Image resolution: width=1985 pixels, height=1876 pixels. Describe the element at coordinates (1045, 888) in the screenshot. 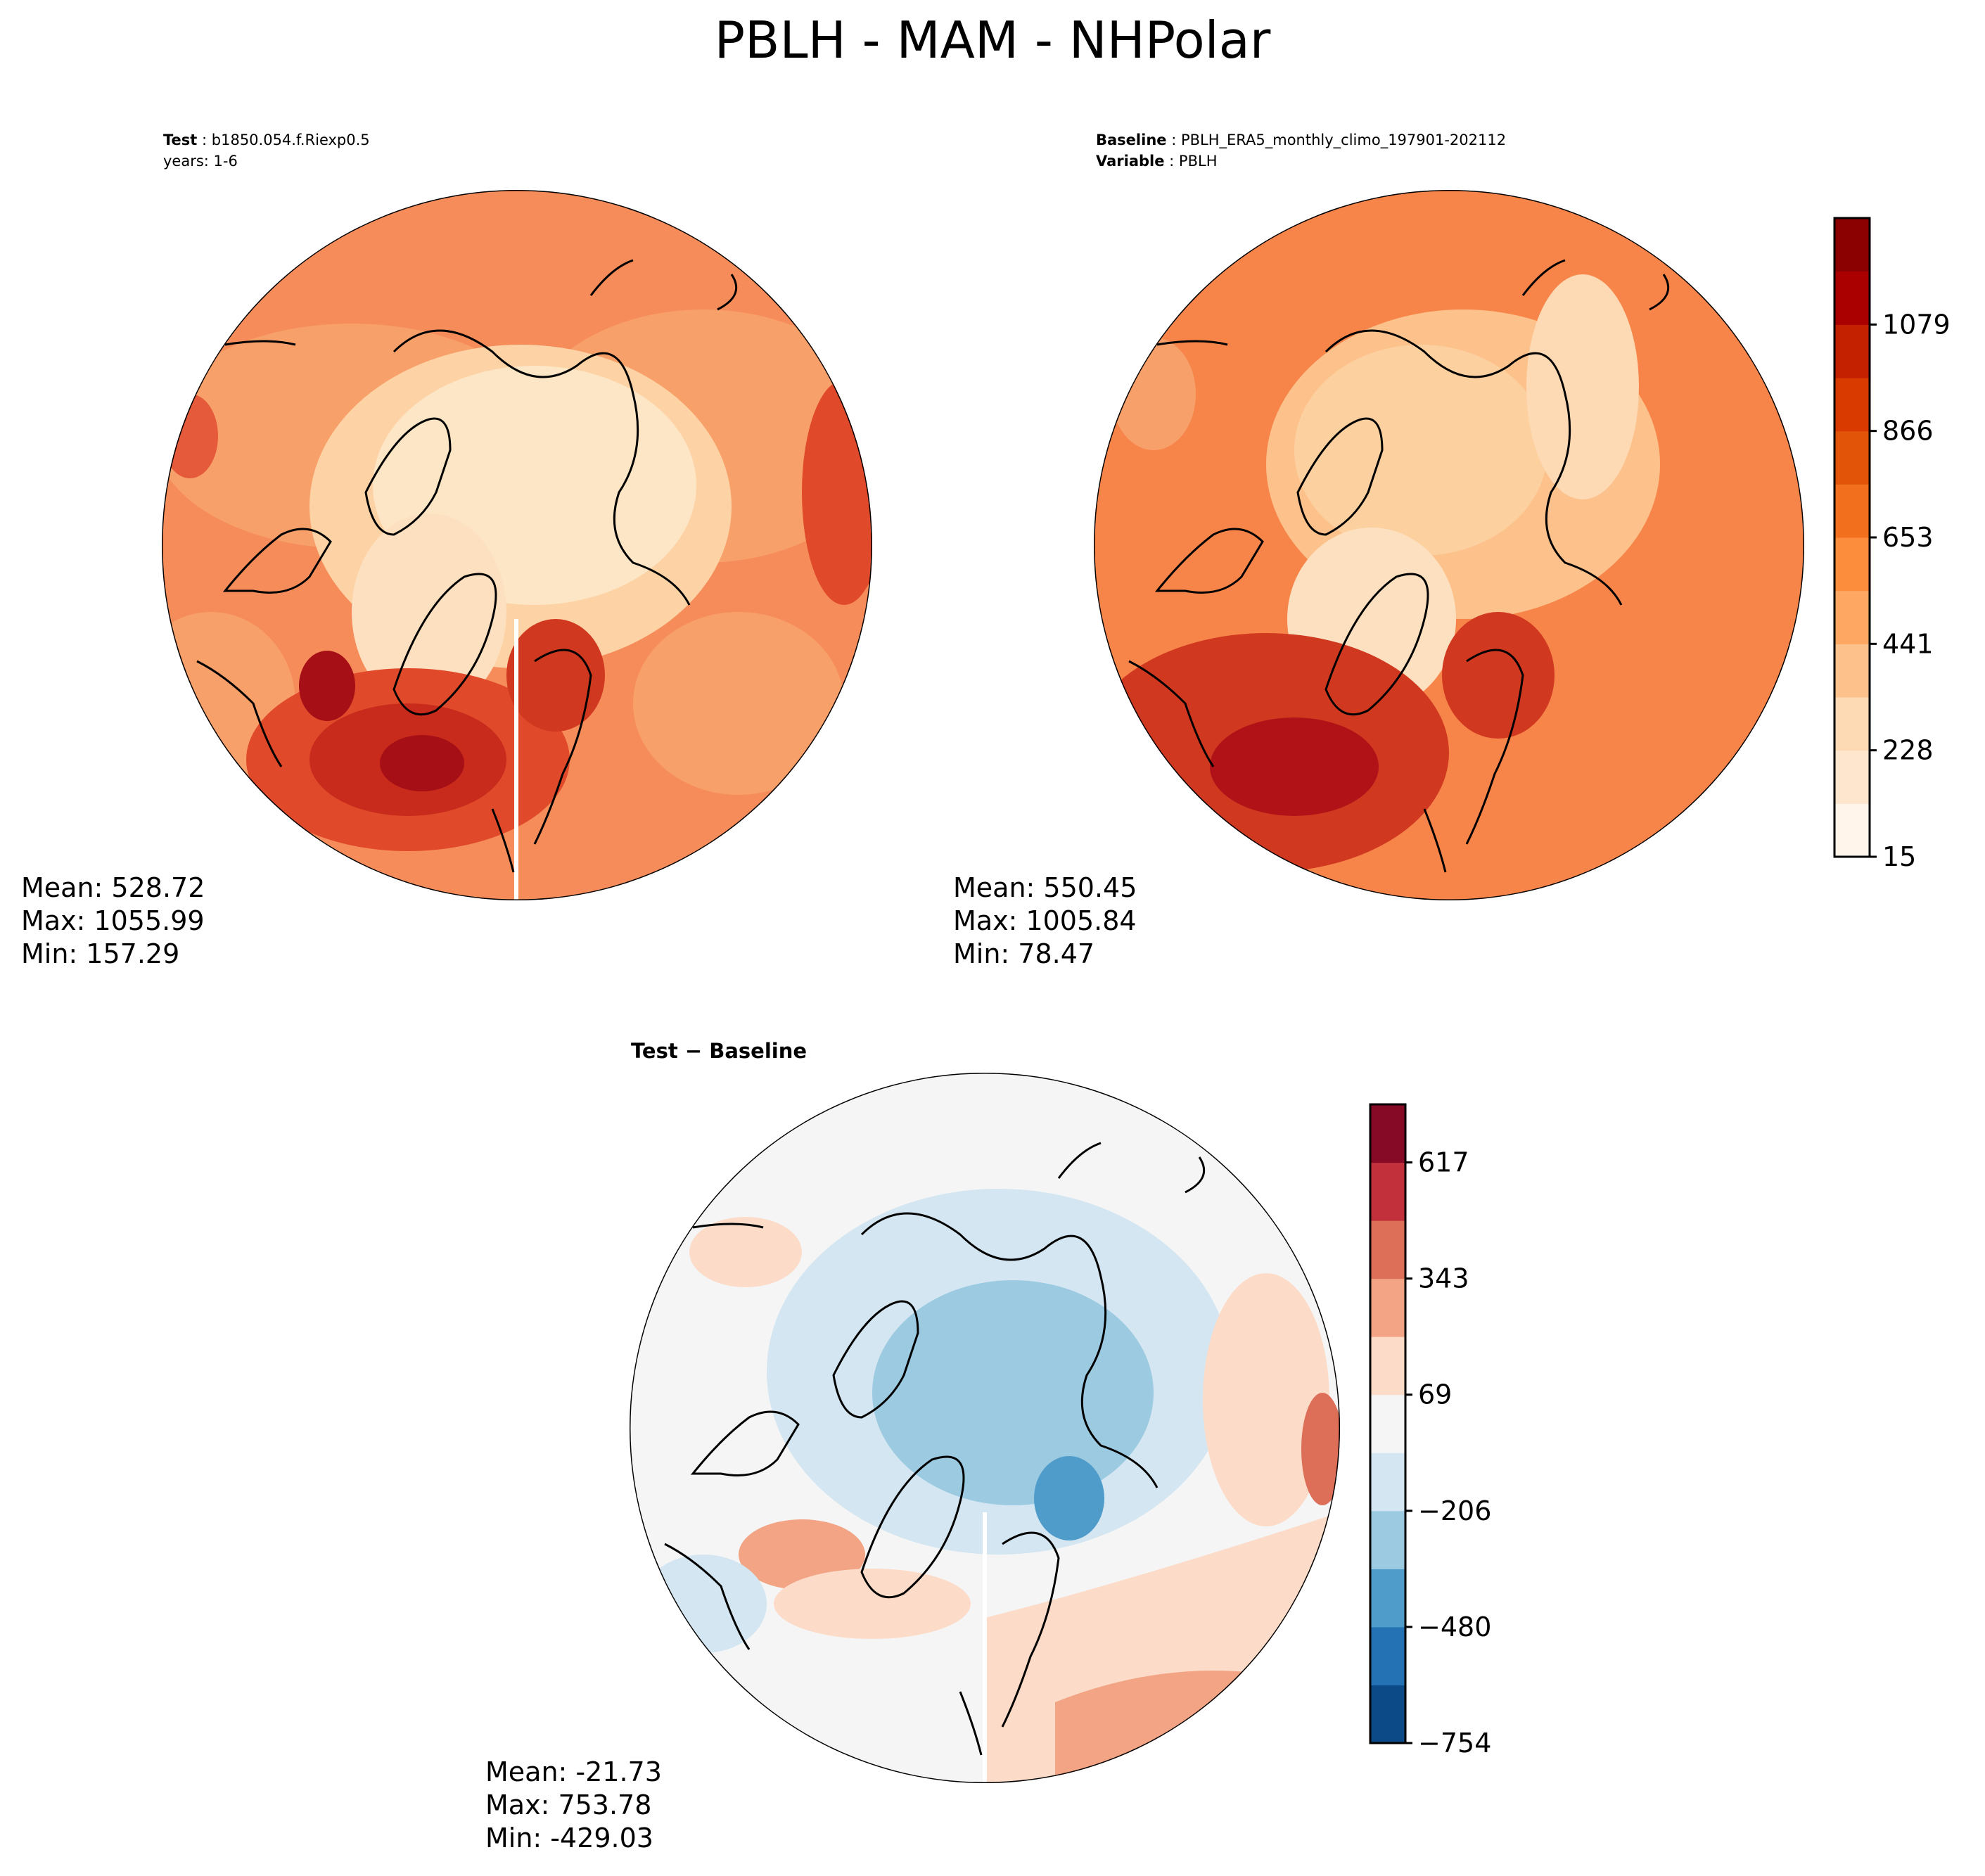

I see `baseline-mean: Mean: 550.45` at that location.